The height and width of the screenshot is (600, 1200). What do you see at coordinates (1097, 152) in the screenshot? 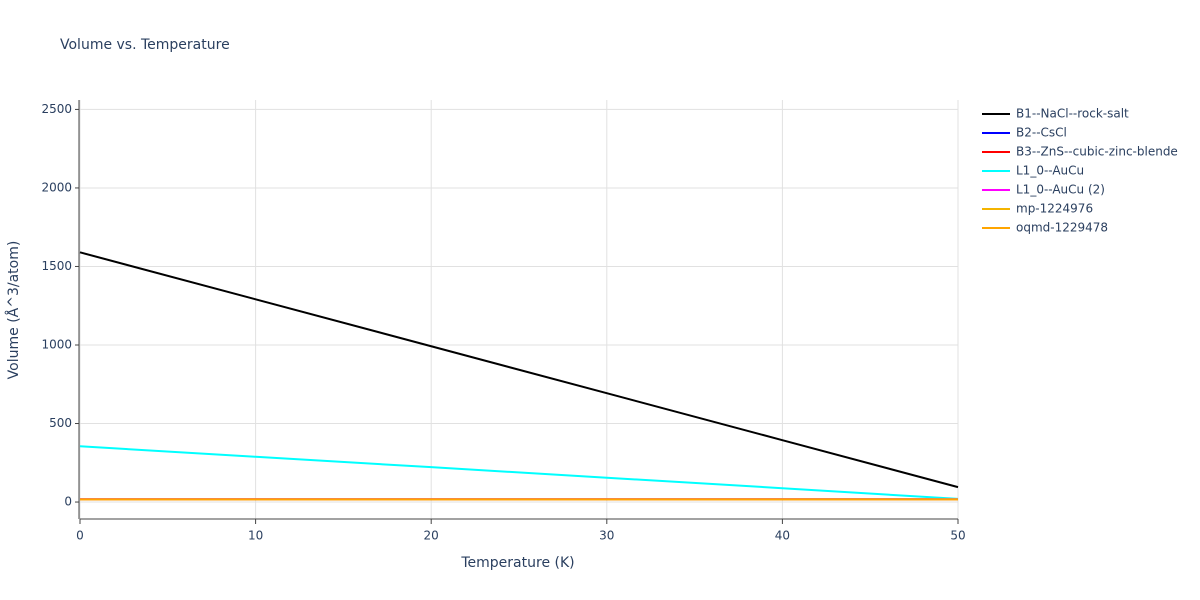
I see `legend-label: B3--ZnS--cubic-zinc-blende` at bounding box center [1097, 152].